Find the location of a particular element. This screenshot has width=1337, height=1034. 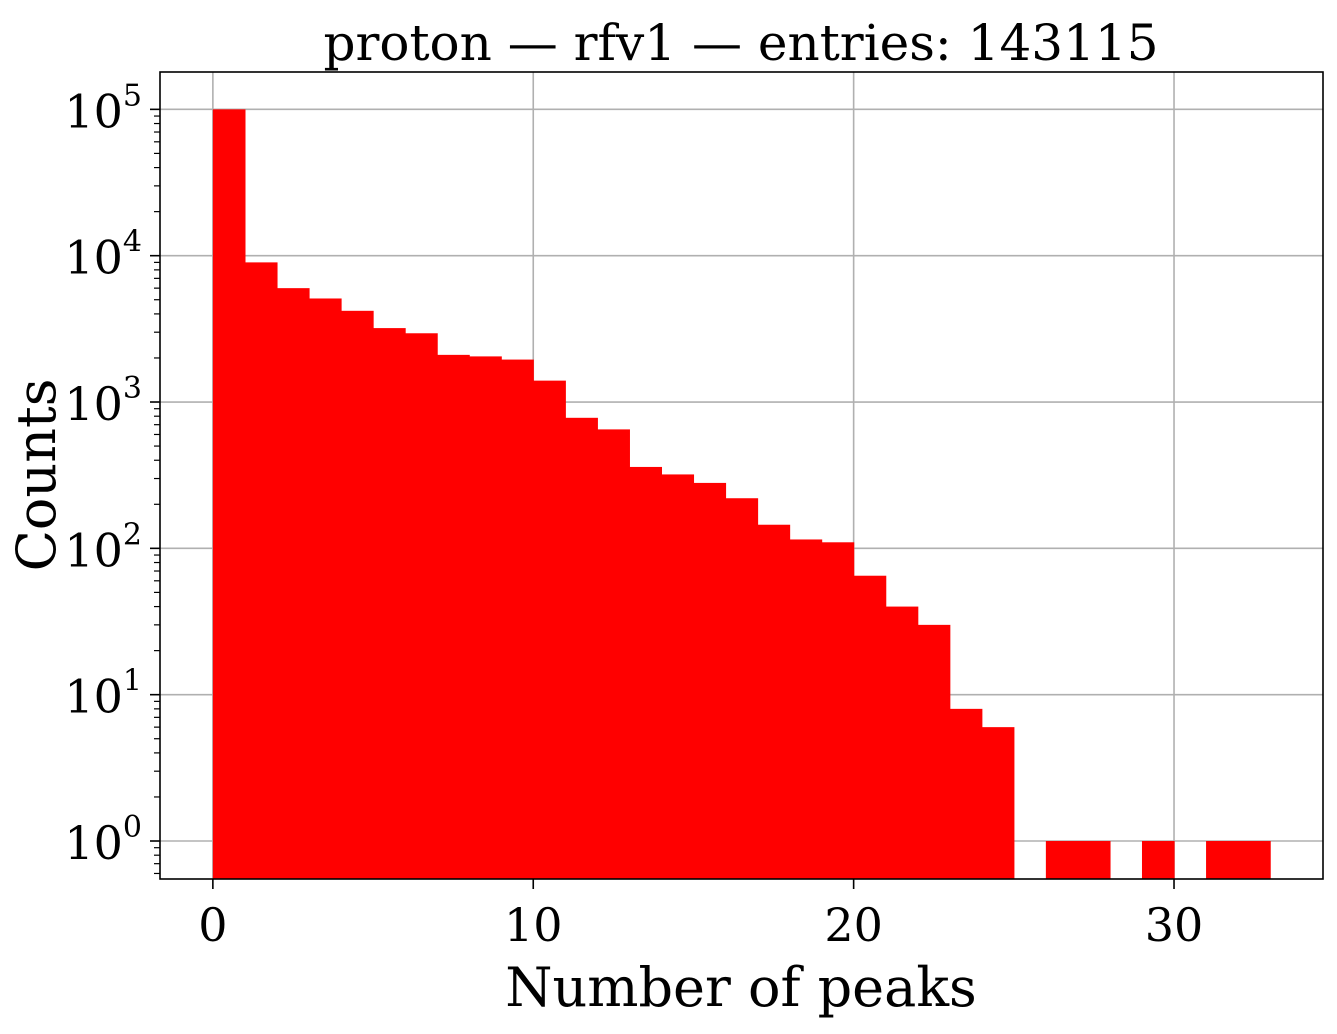

y-tick-label: 10⁵ is located at coordinates (103, 108).